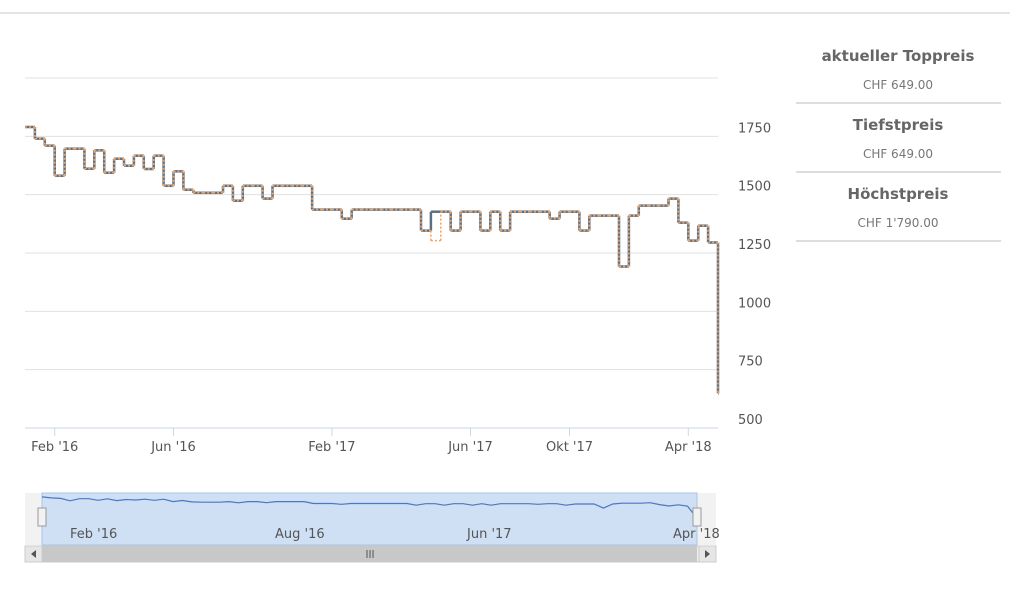  What do you see at coordinates (33, 554) in the screenshot?
I see `arrow-left` at bounding box center [33, 554].